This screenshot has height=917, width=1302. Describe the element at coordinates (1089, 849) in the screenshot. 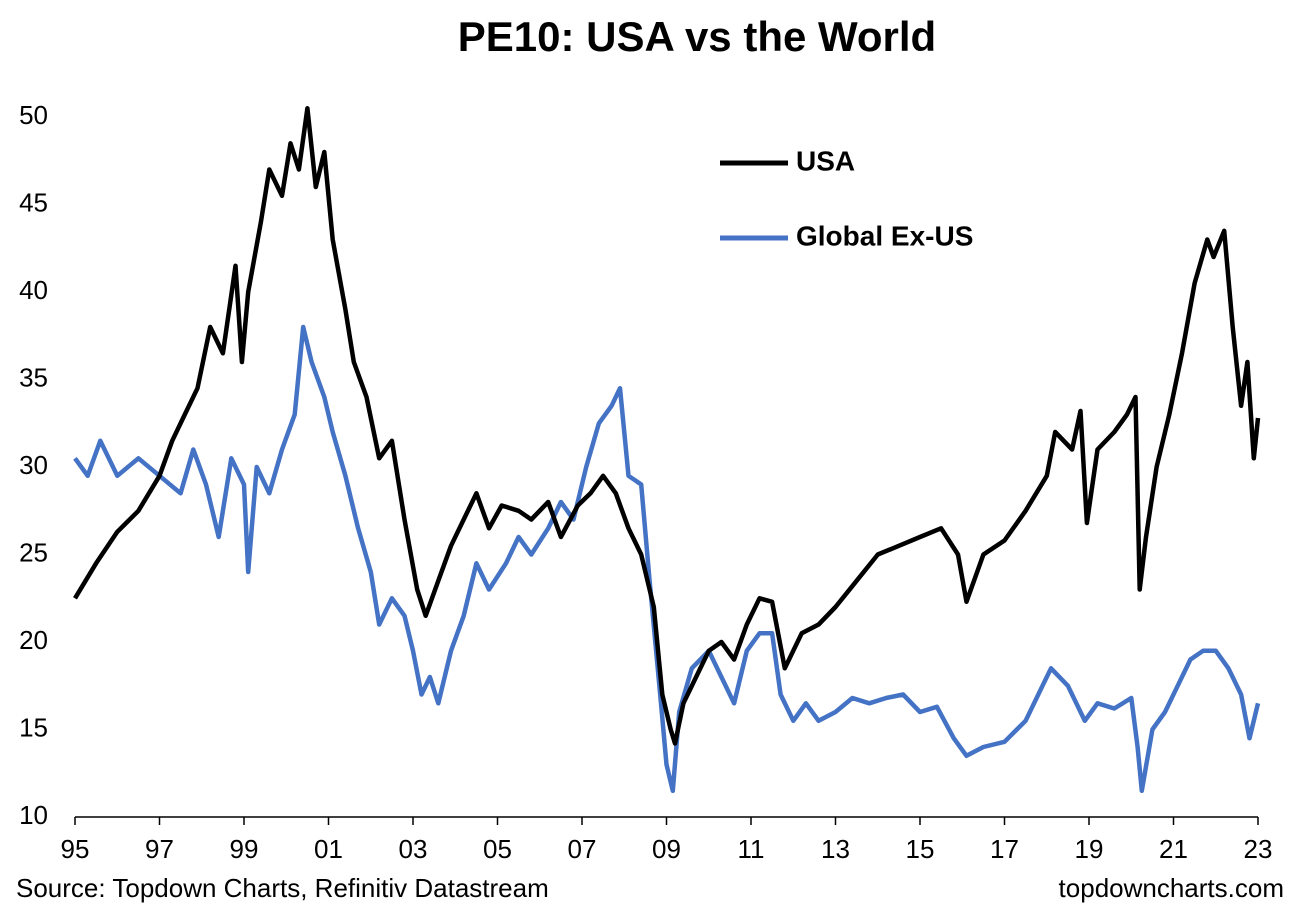

I see `x-tick-label: 19` at that location.